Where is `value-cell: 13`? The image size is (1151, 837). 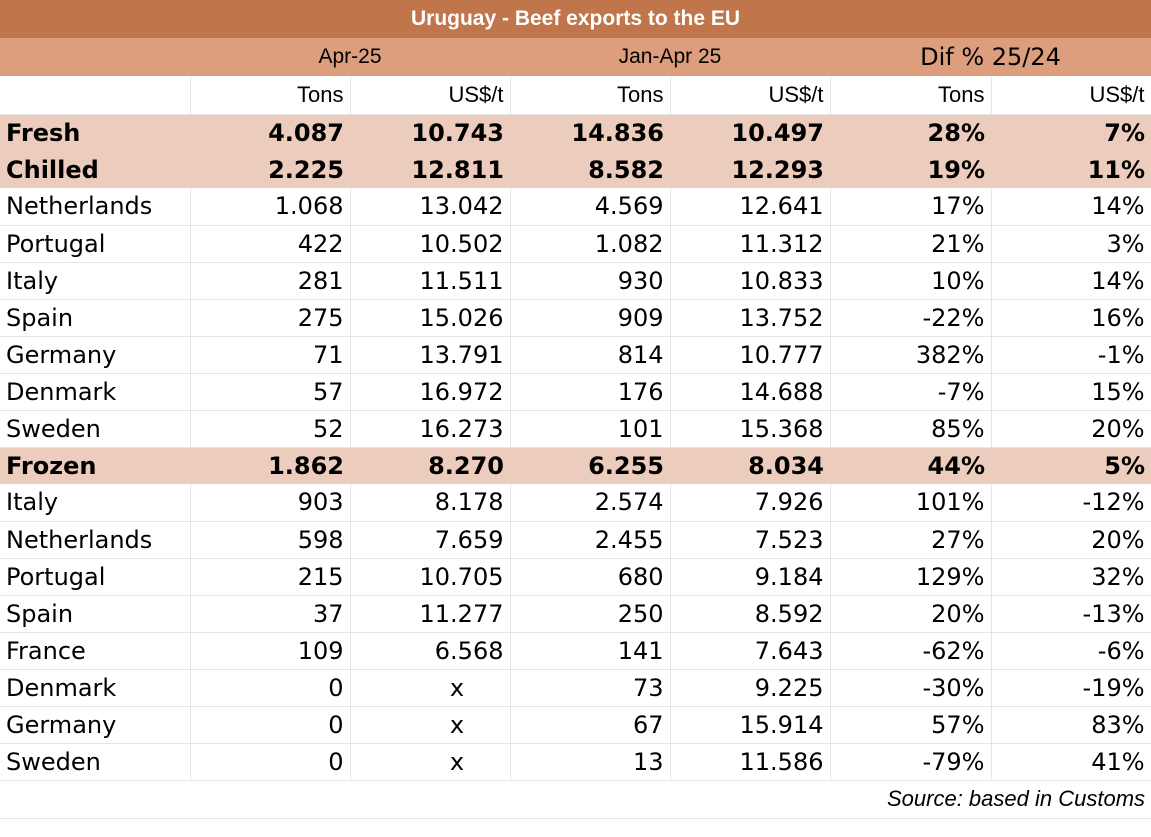 value-cell: 13 is located at coordinates (590, 762).